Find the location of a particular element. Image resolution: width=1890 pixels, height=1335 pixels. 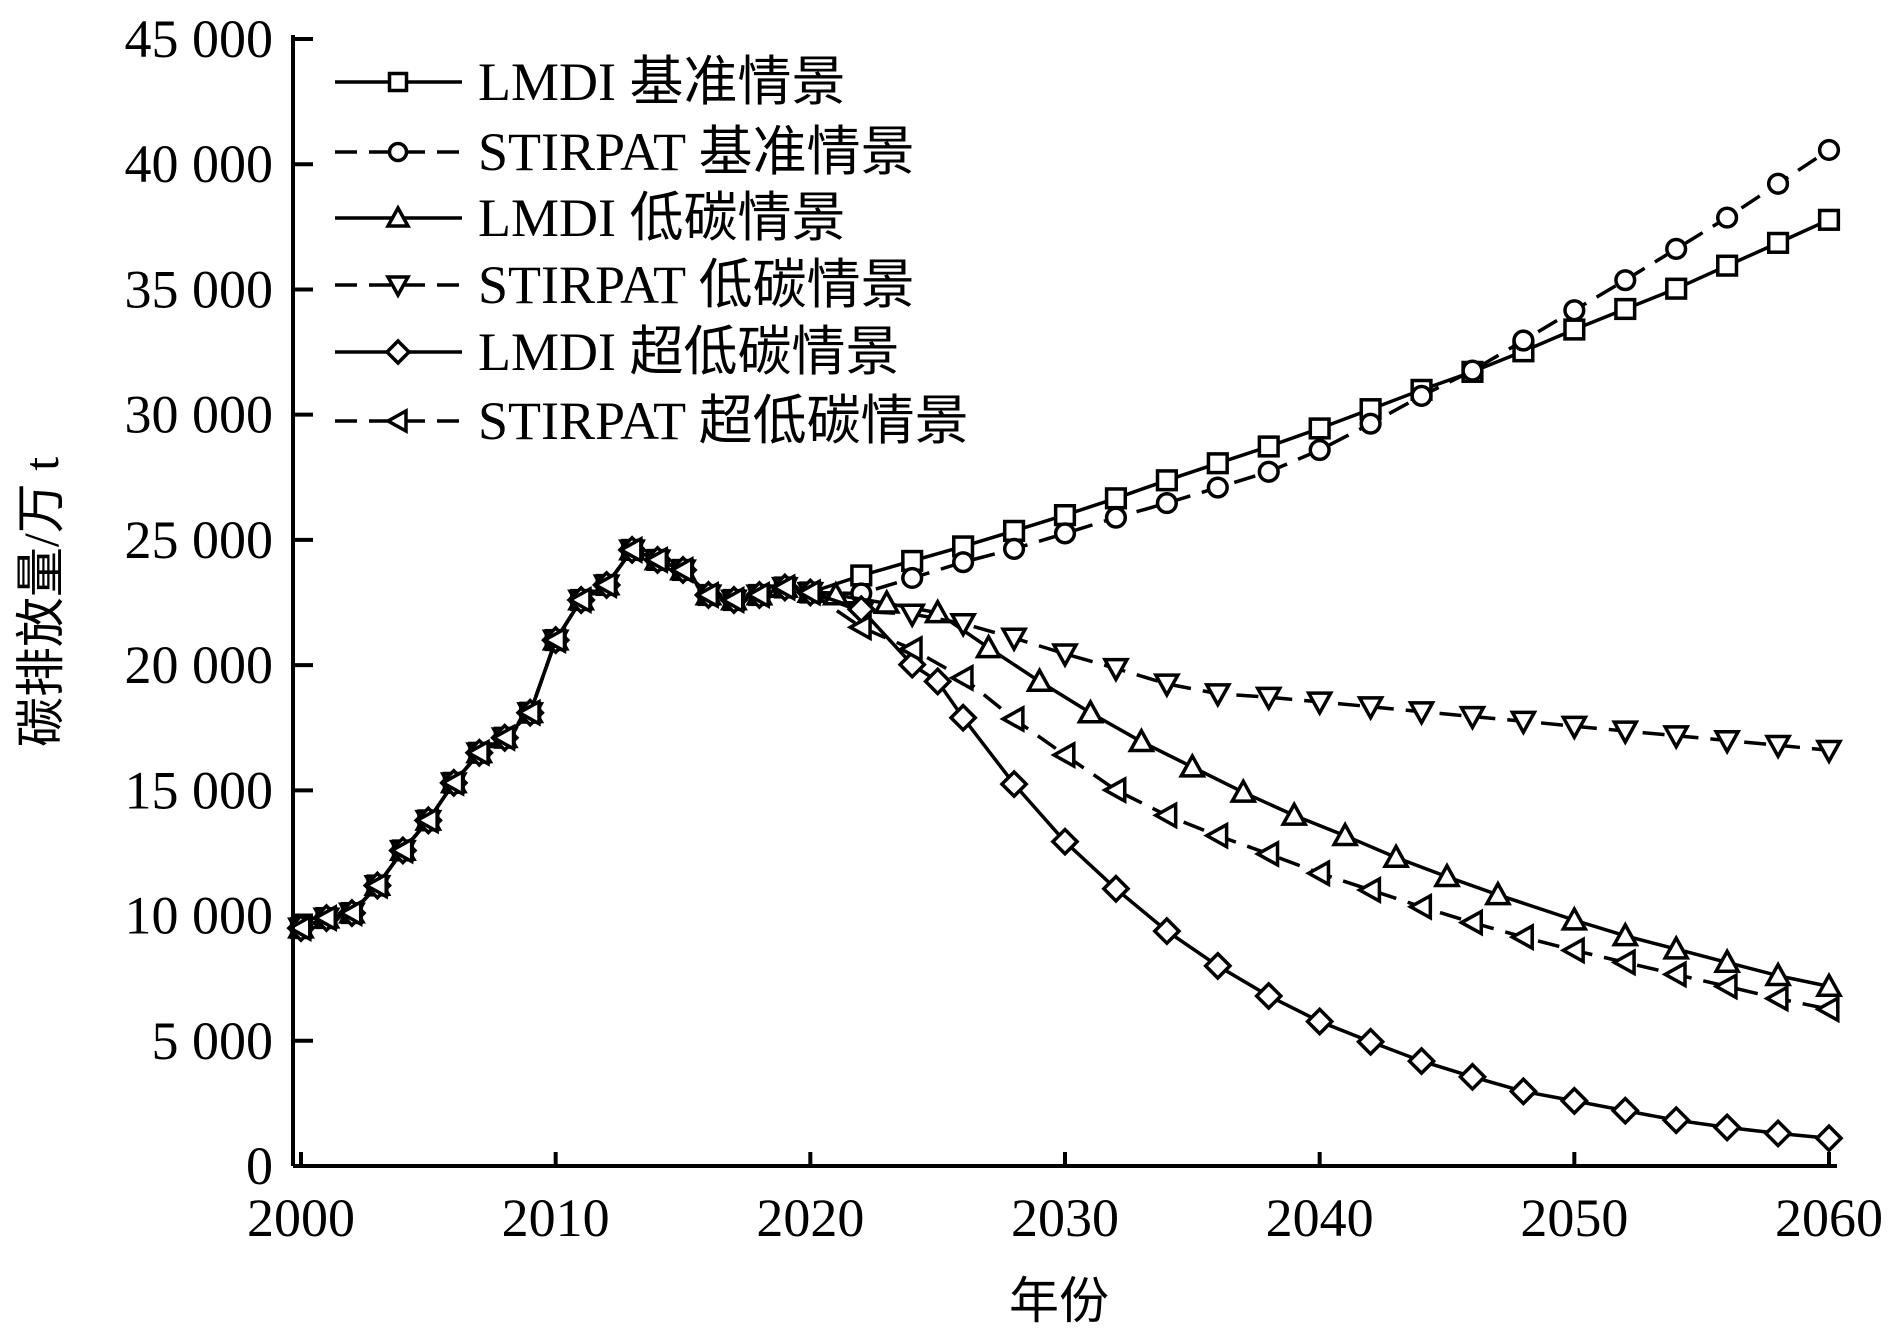

x-axis-label: 年份 is located at coordinates (1059, 1301).